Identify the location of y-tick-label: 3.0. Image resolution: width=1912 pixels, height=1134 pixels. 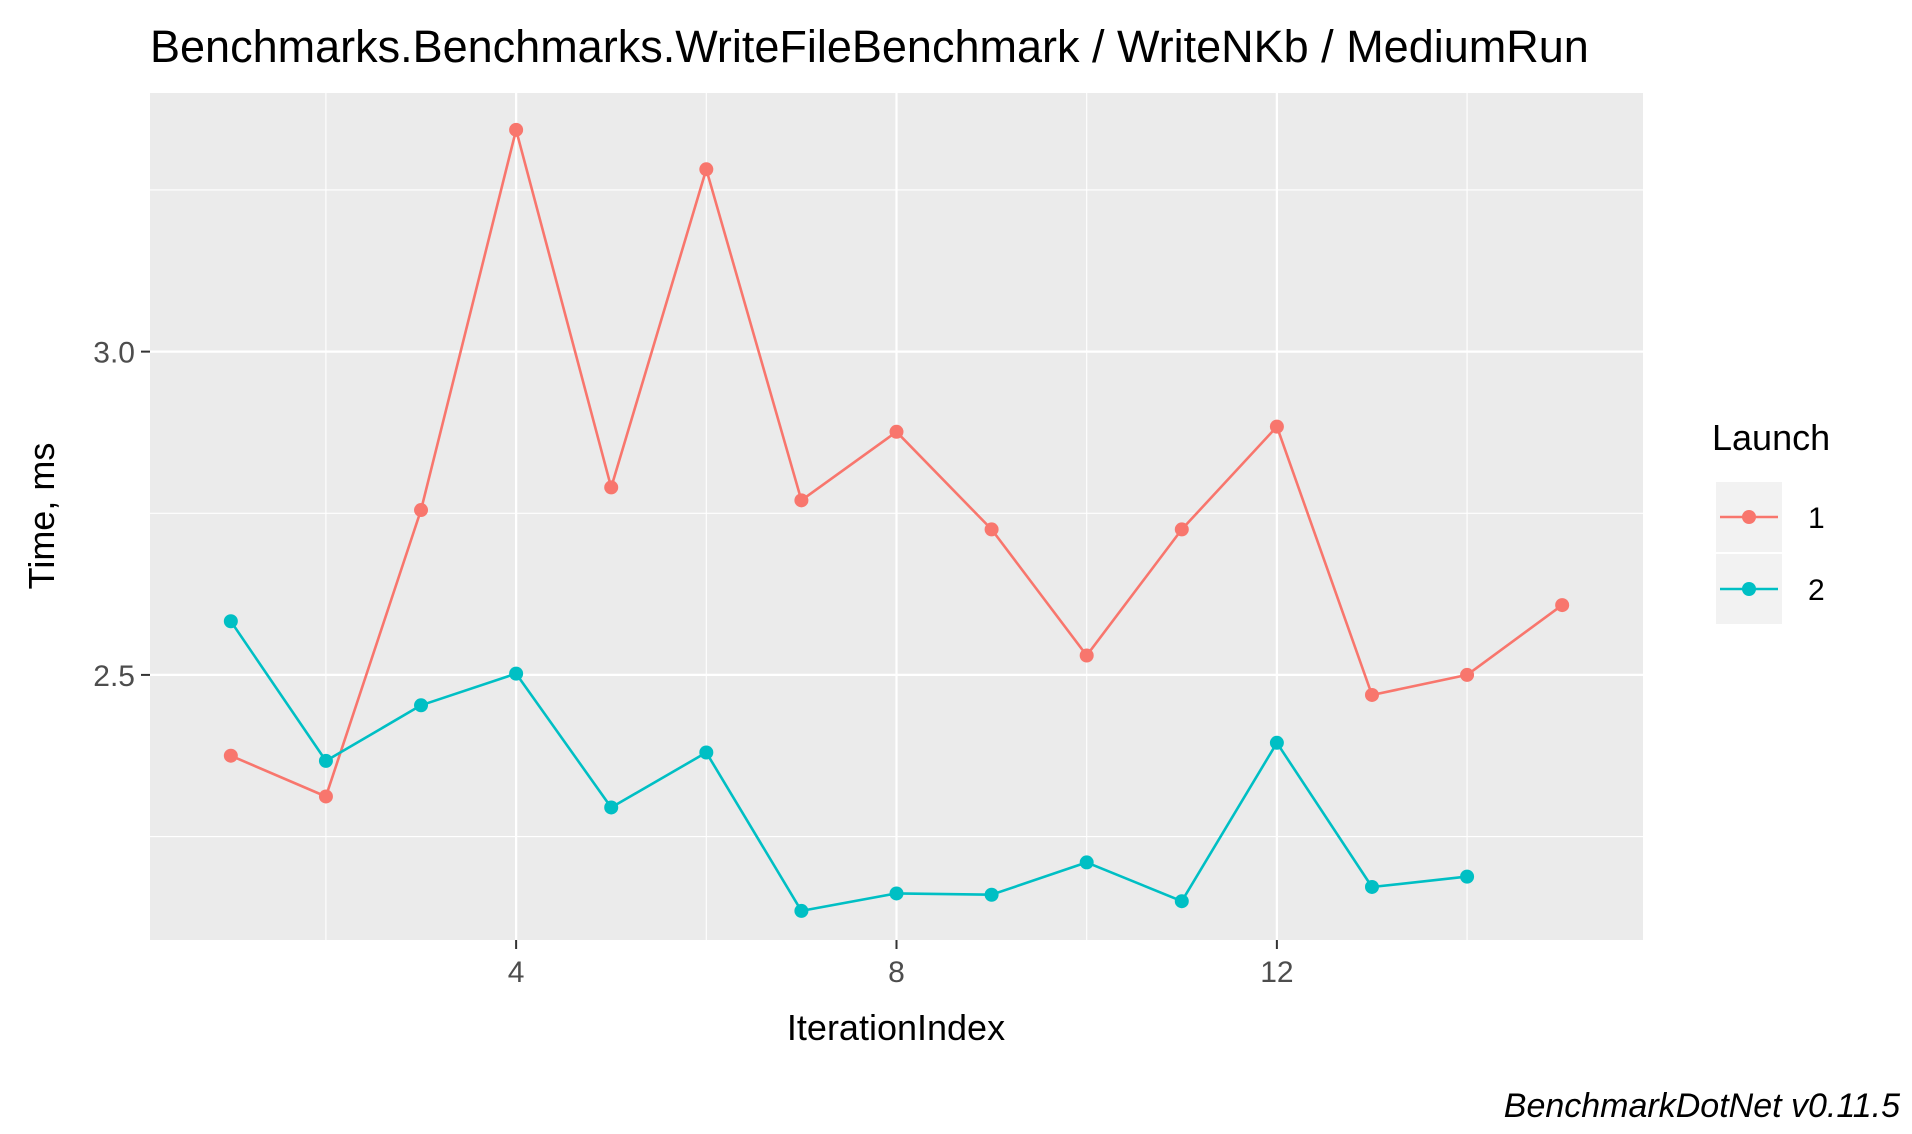
(114, 353).